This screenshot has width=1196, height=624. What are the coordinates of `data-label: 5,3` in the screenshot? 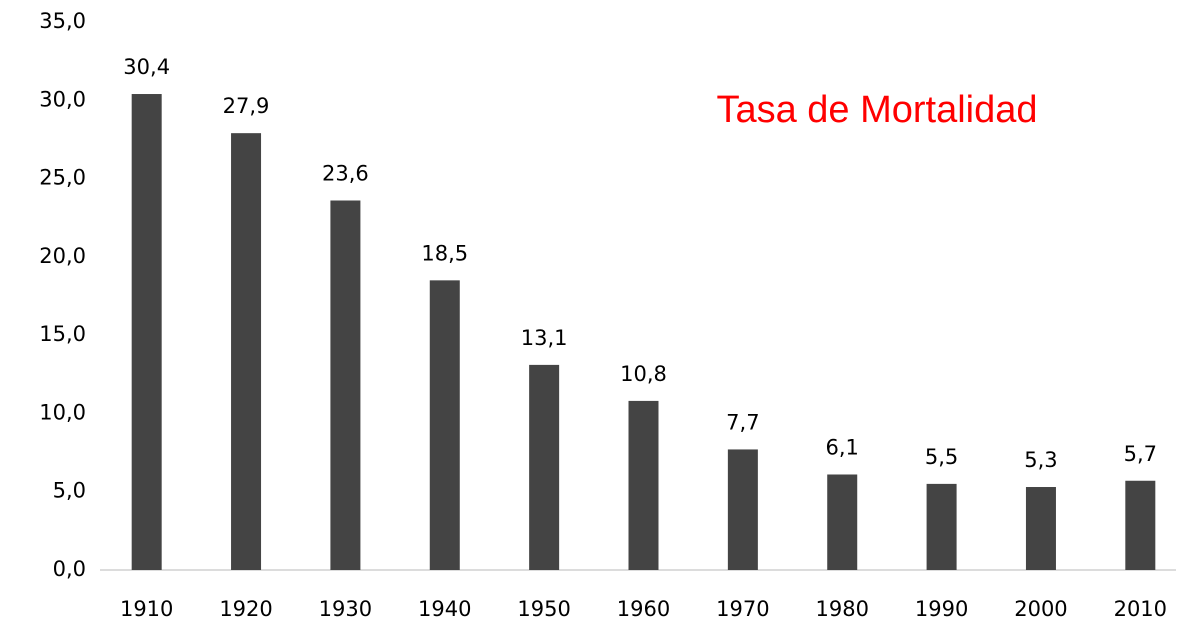 It's located at (1040, 460).